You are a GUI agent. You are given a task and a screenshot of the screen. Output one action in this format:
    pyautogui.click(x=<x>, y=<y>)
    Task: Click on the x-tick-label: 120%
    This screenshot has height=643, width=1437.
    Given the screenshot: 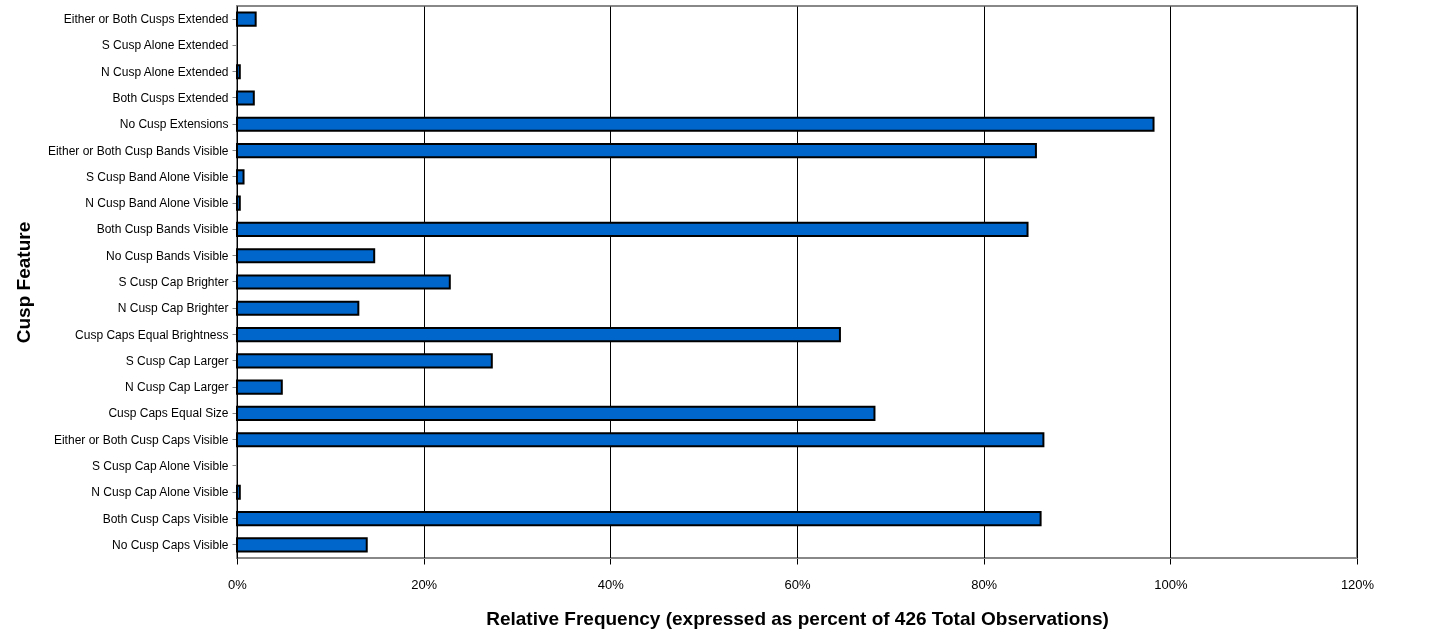 What is the action you would take?
    pyautogui.click(x=1357, y=584)
    